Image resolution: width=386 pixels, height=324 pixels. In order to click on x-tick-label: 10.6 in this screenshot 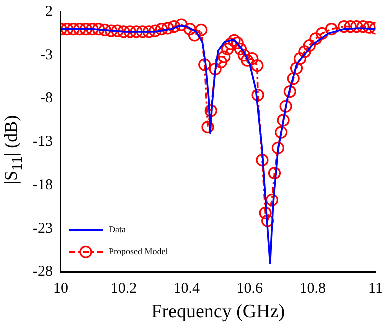, I will do `click(250, 289)`.